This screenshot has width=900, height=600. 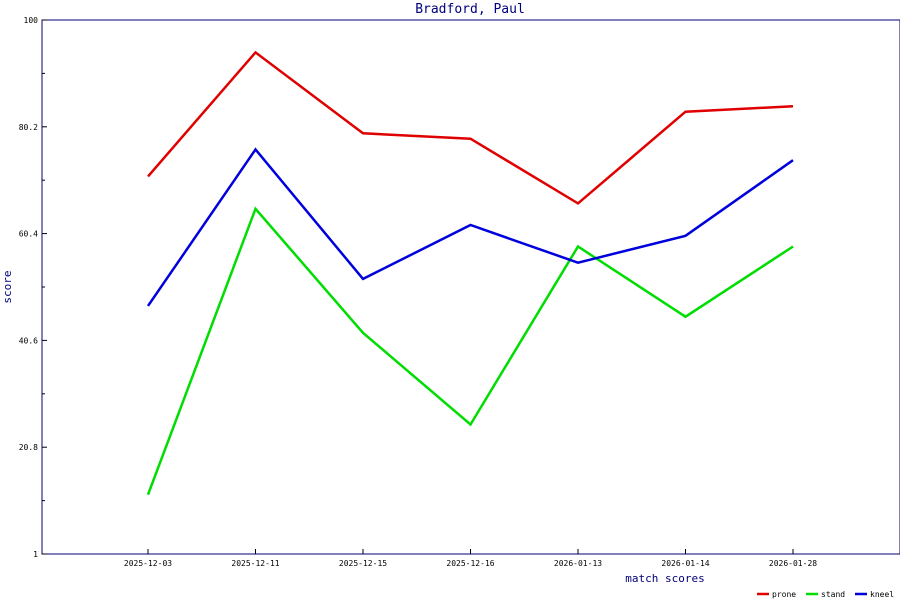 What do you see at coordinates (7, 286) in the screenshot?
I see `y-axis-label: score` at bounding box center [7, 286].